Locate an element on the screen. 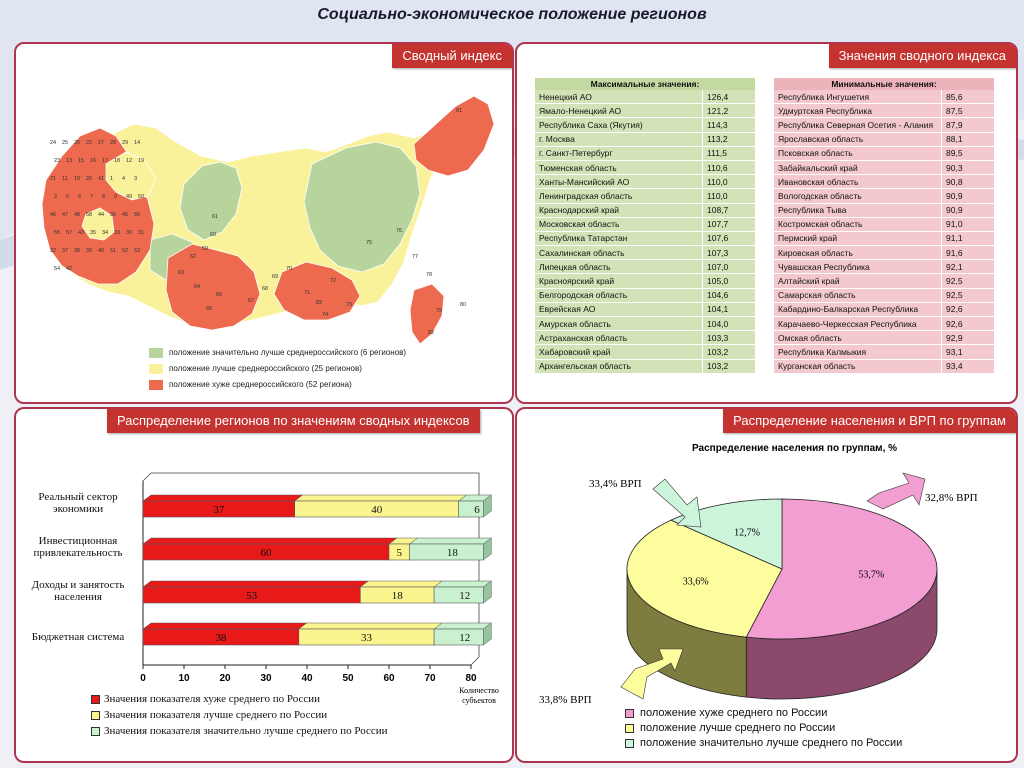 The image size is (1024, 768). min-table-row: Республика Ингушетия 85,6 is located at coordinates (884, 97).